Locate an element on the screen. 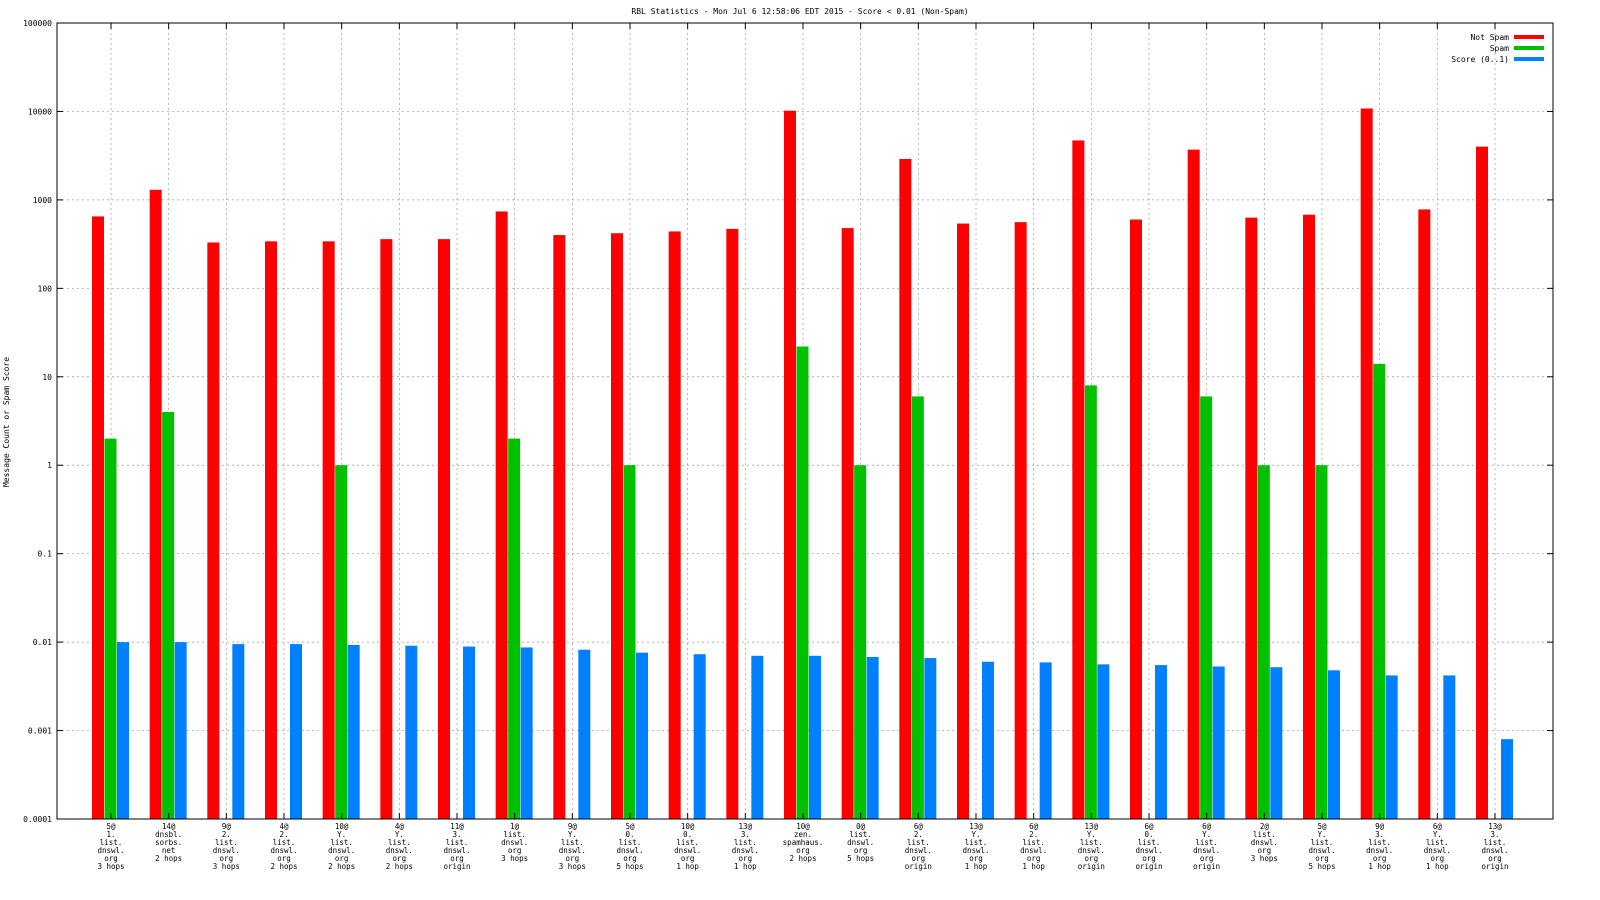  x-tick-label-line: 1@ is located at coordinates (515, 826).